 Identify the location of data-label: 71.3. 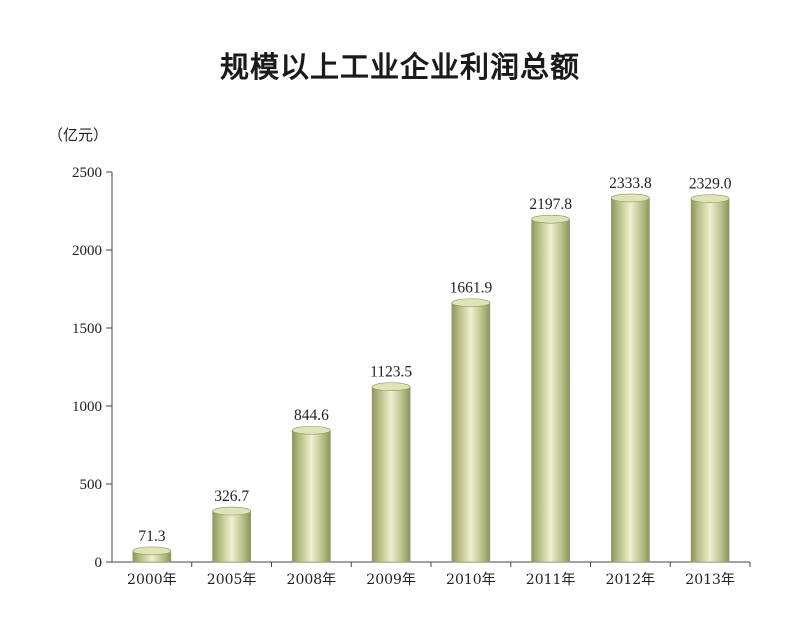
(151, 536).